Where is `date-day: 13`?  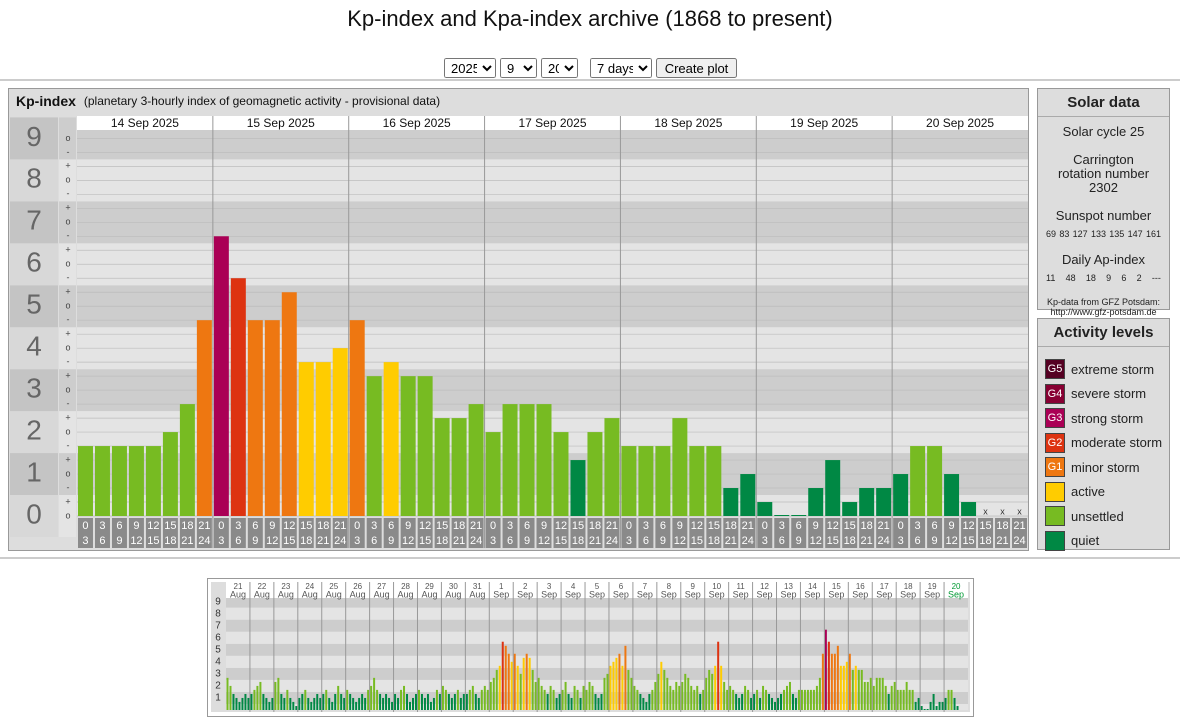 date-day: 13 is located at coordinates (788, 586).